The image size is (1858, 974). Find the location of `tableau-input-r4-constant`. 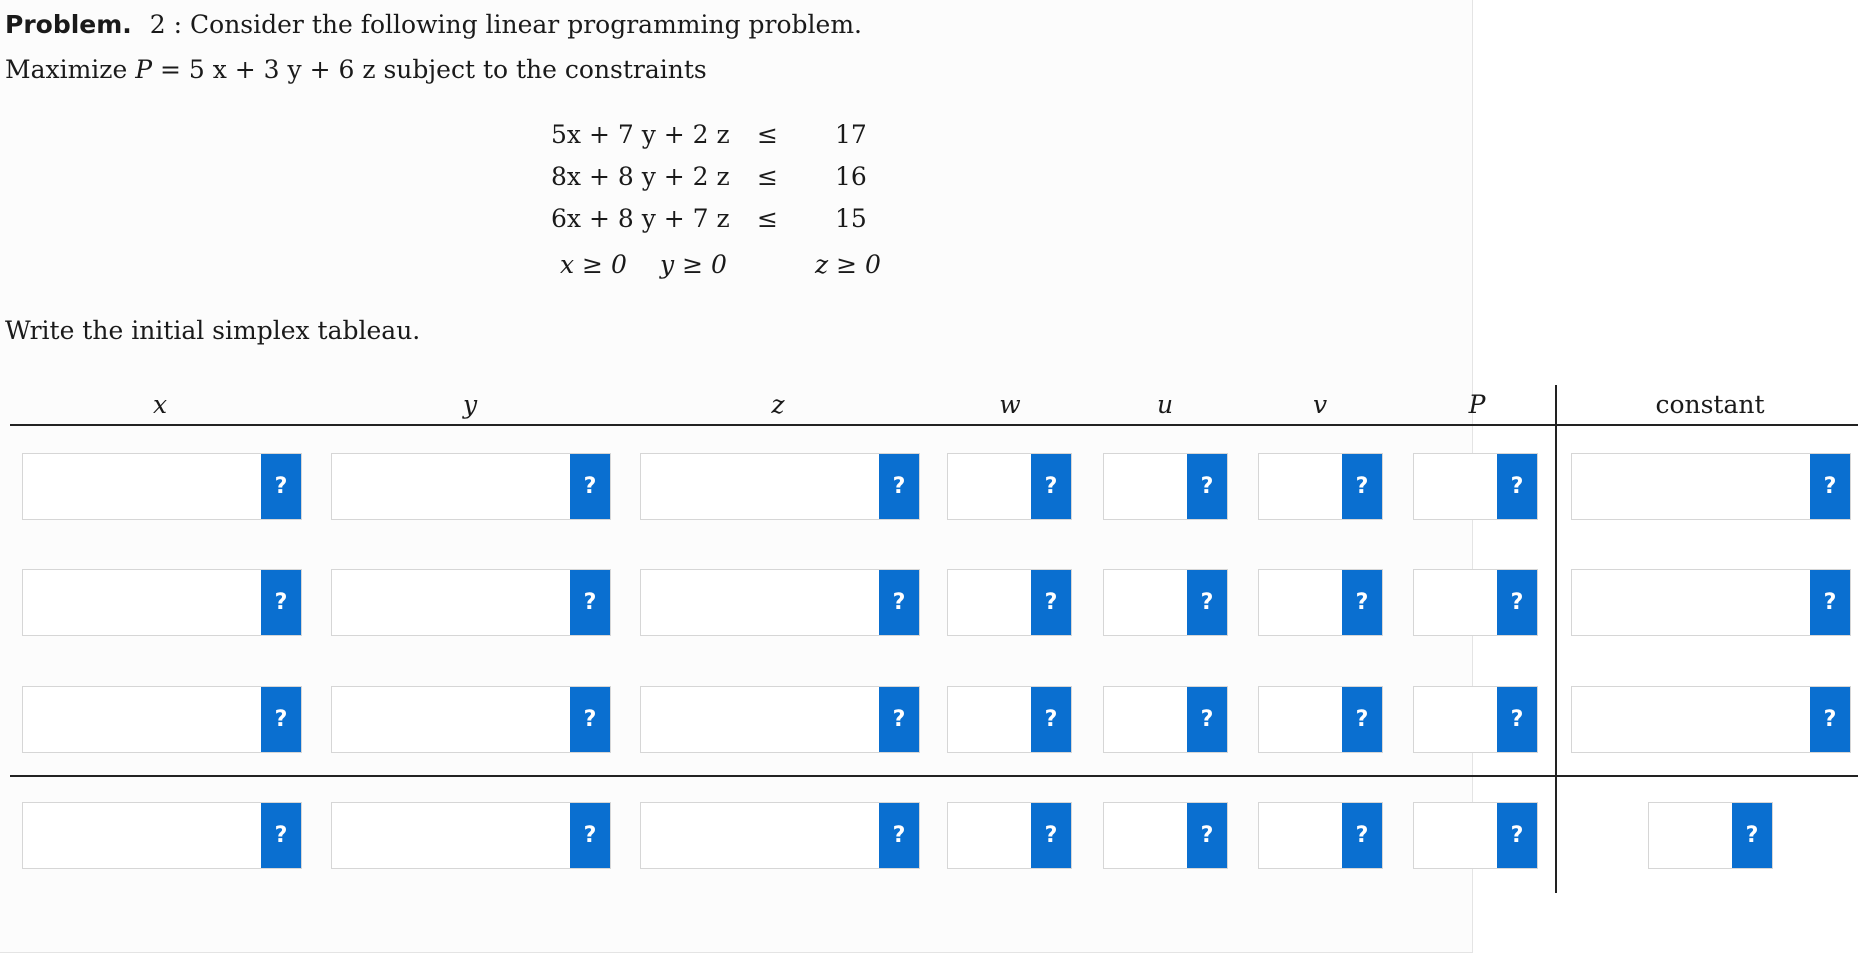

tableau-input-r4-constant is located at coordinates (1690, 835).